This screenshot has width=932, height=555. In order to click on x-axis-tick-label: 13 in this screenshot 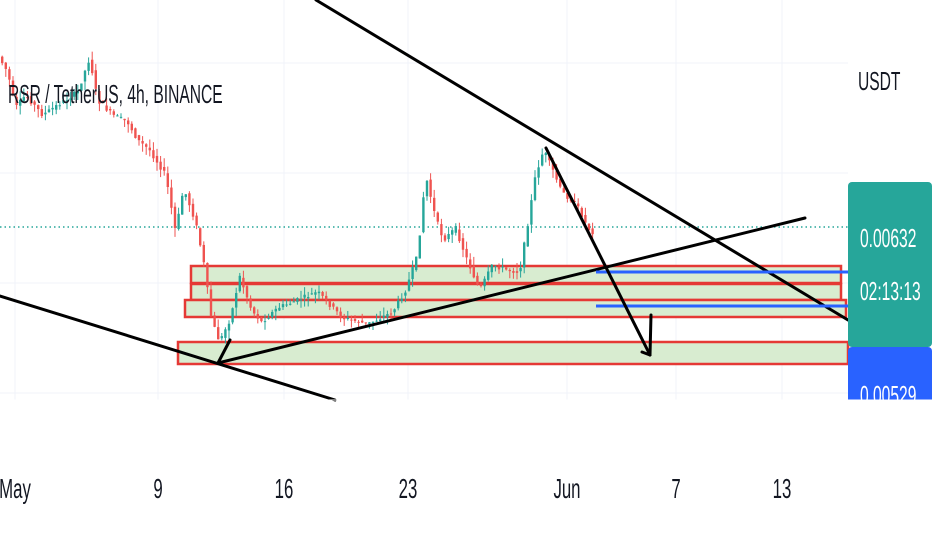, I will do `click(782, 489)`.